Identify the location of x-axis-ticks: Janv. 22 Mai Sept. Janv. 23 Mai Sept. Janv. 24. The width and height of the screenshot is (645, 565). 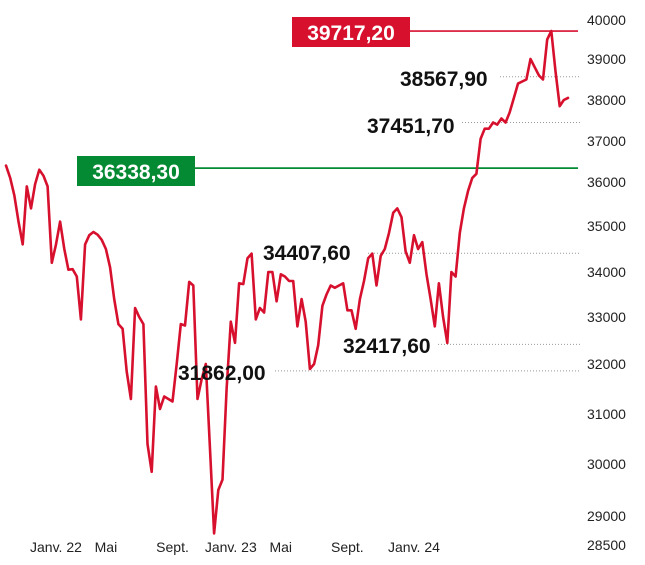
(235, 547).